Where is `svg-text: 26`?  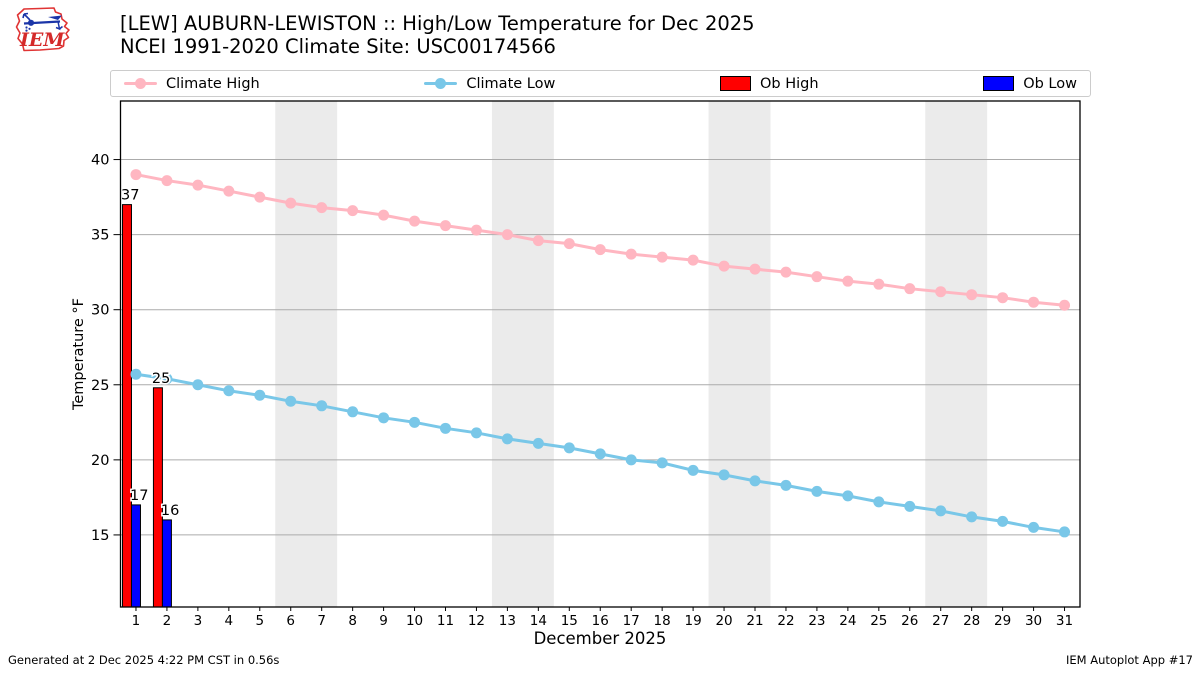
svg-text: 26 is located at coordinates (909, 621).